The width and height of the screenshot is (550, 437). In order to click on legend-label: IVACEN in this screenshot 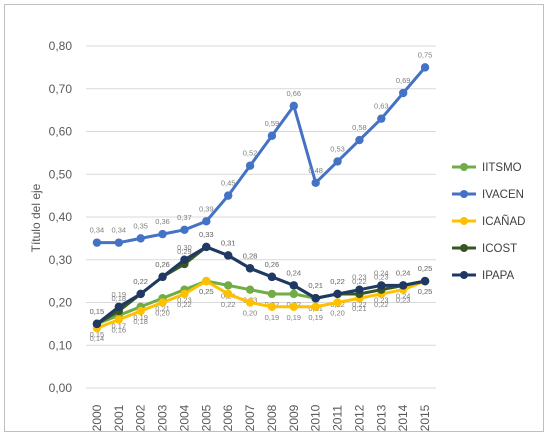, I will do `click(503, 195)`.